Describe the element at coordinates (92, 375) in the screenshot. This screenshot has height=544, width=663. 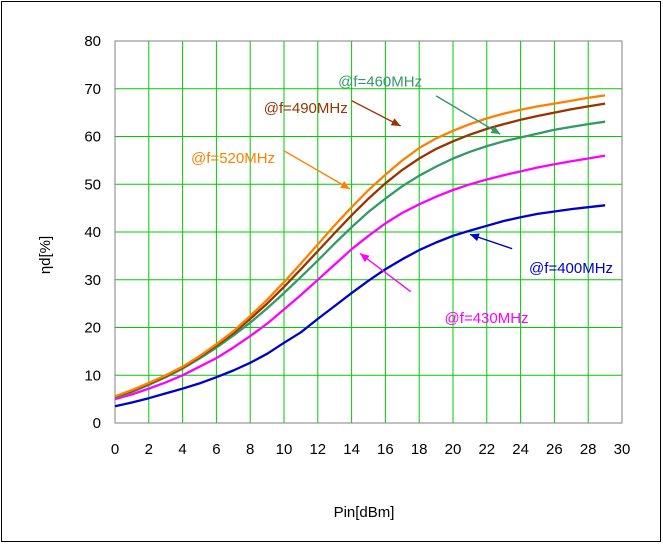
I see `y-tick-label: 10` at that location.